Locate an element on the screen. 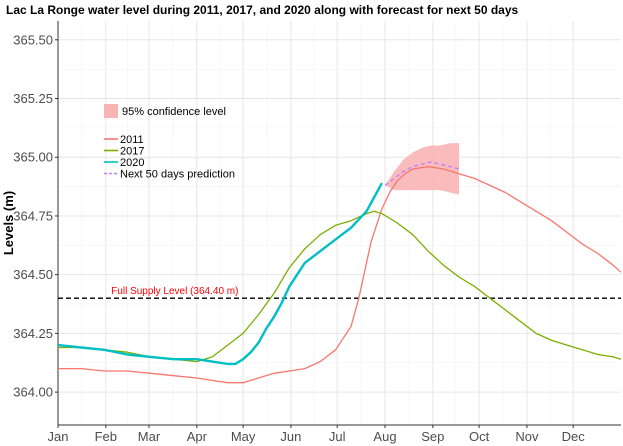  x-tick-label: Jan is located at coordinates (58, 436).